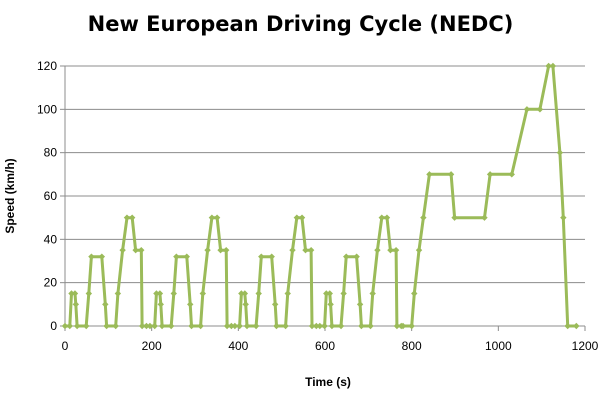 This screenshot has height=410, width=601. I want to click on y-axis-title: Speed (km/h), so click(10, 195).